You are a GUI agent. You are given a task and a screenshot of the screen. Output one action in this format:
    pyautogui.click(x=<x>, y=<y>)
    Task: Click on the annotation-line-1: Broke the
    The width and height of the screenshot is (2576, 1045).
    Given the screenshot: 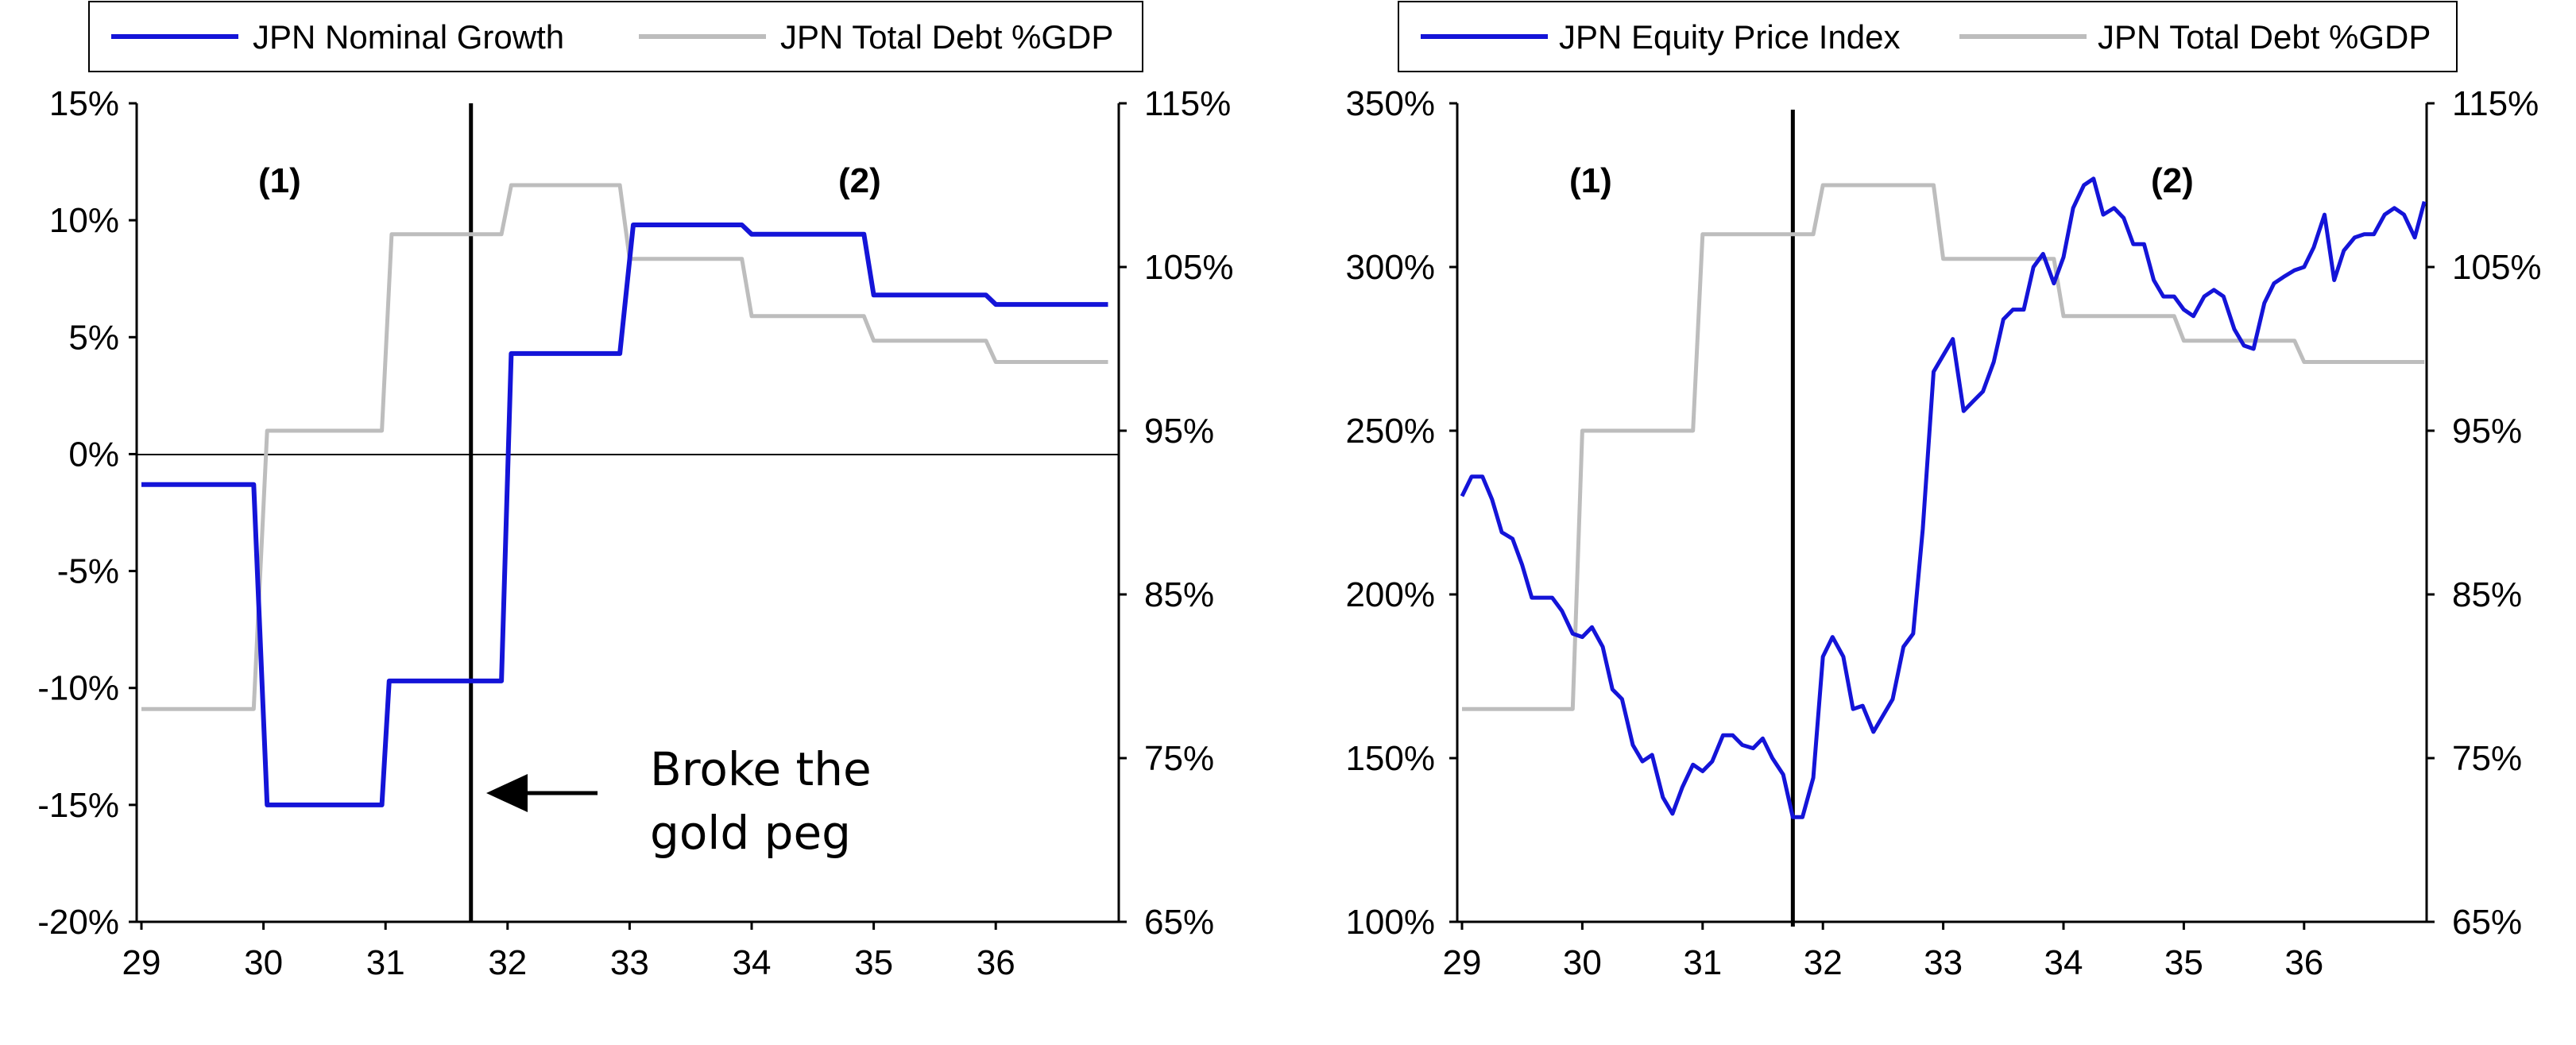 What is the action you would take?
    pyautogui.click(x=761, y=769)
    